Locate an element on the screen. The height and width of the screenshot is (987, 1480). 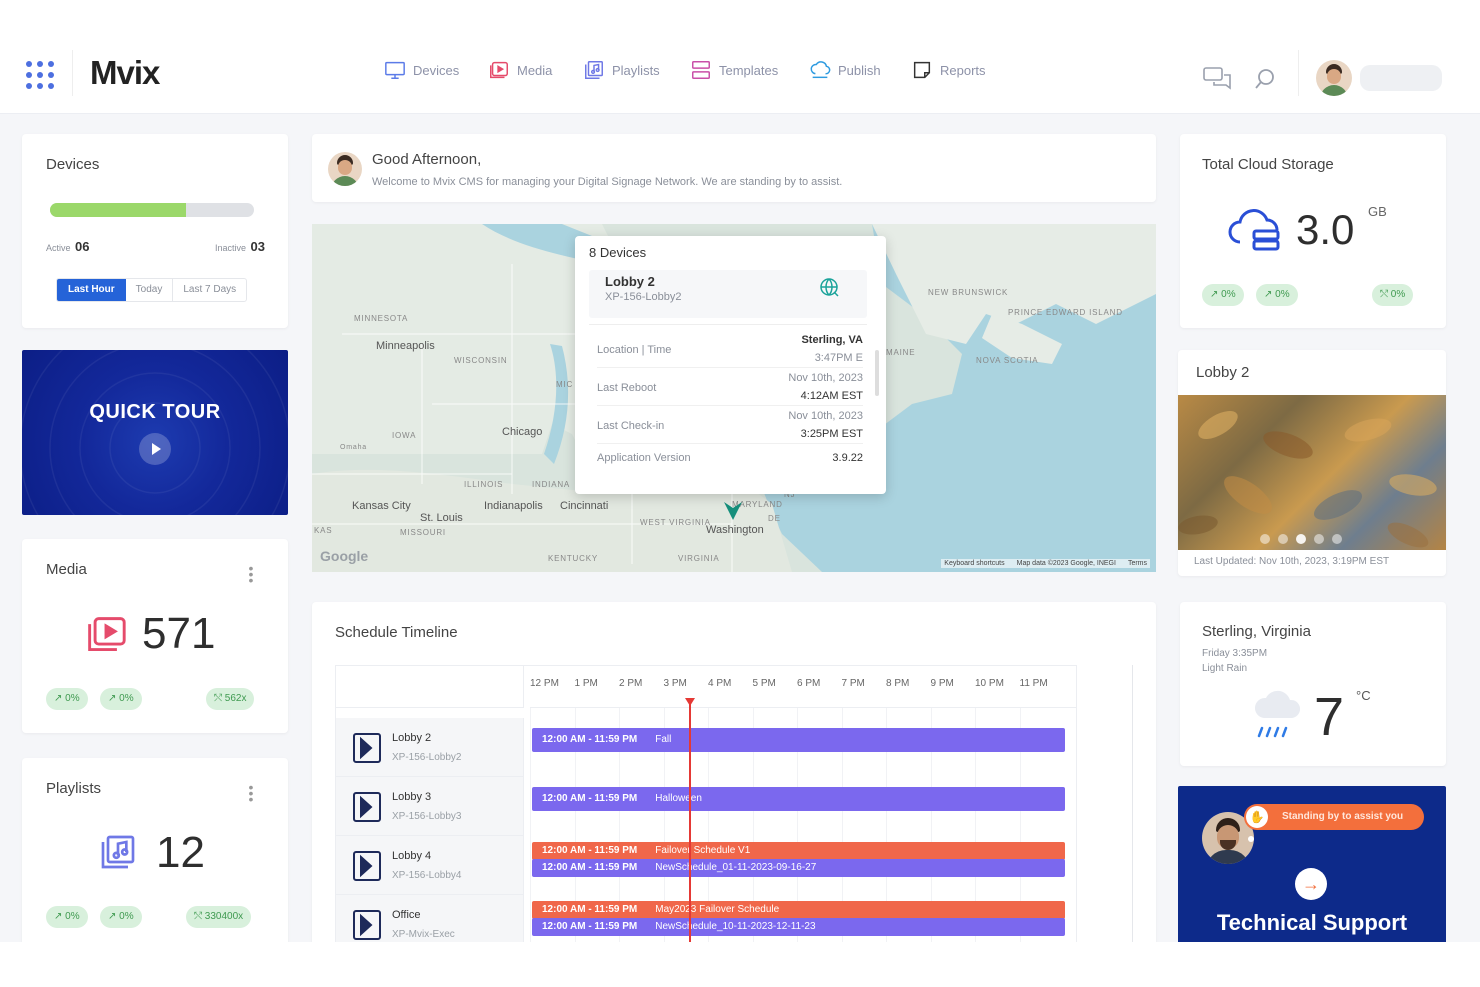
map-label: MAINE is located at coordinates (901, 352).